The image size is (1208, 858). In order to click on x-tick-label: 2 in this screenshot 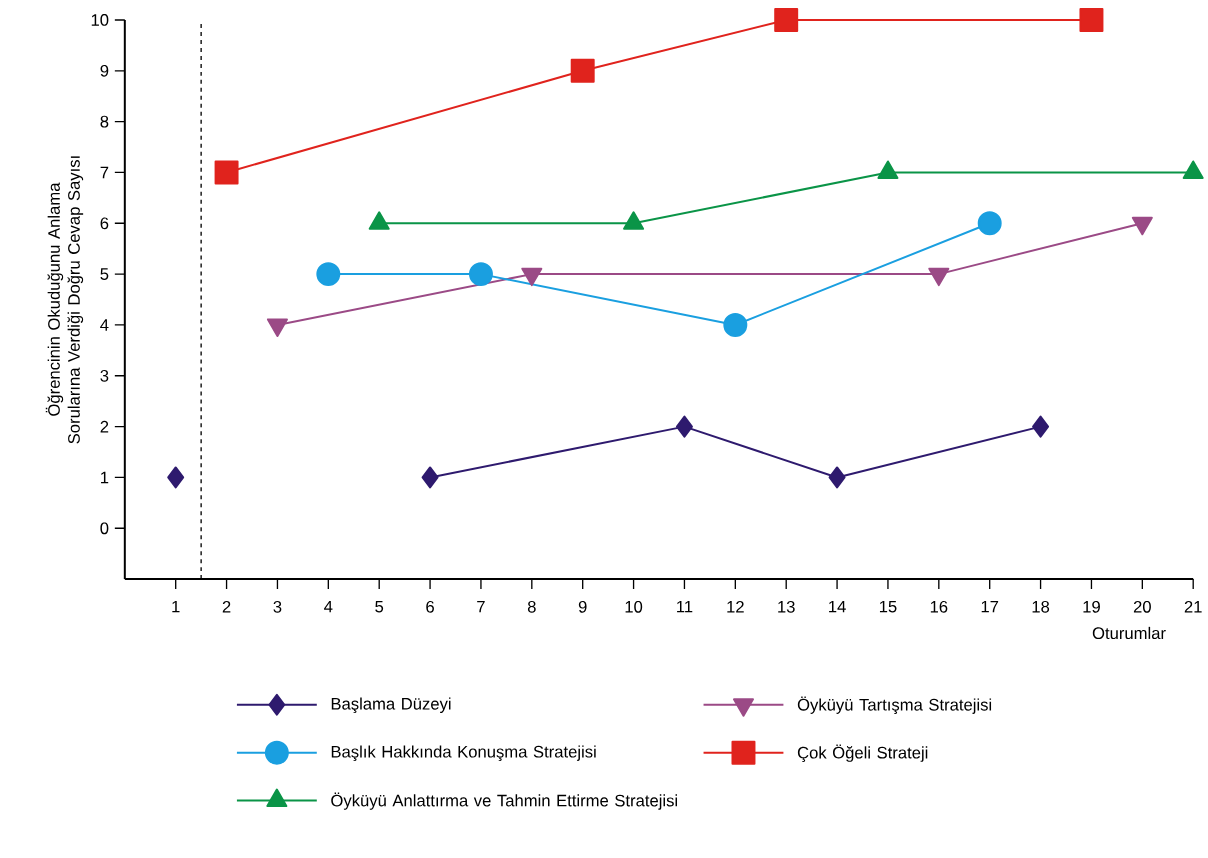, I will do `click(226, 607)`.